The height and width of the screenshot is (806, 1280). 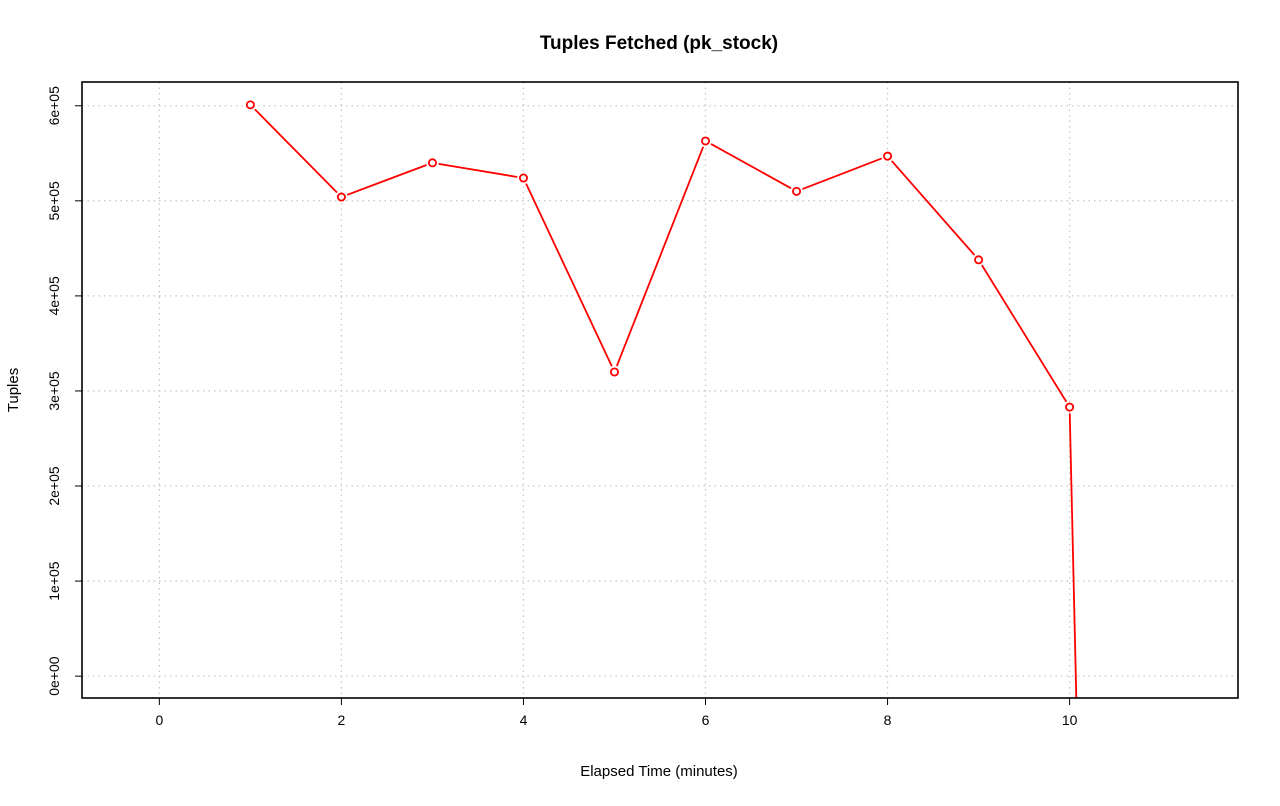 I want to click on y-tick-label: 3e+05, so click(x=54, y=391).